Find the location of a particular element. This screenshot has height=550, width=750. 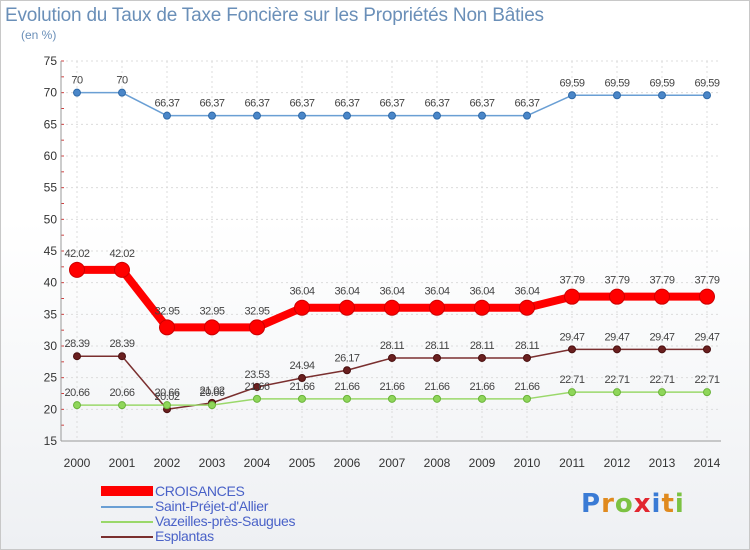

x-tick-label: 2011 is located at coordinates (572, 463).